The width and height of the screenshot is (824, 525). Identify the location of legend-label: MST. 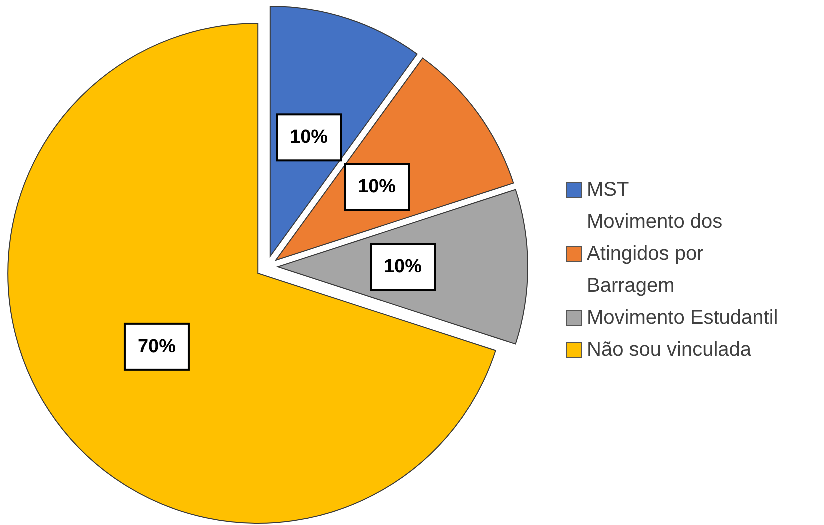
(608, 190).